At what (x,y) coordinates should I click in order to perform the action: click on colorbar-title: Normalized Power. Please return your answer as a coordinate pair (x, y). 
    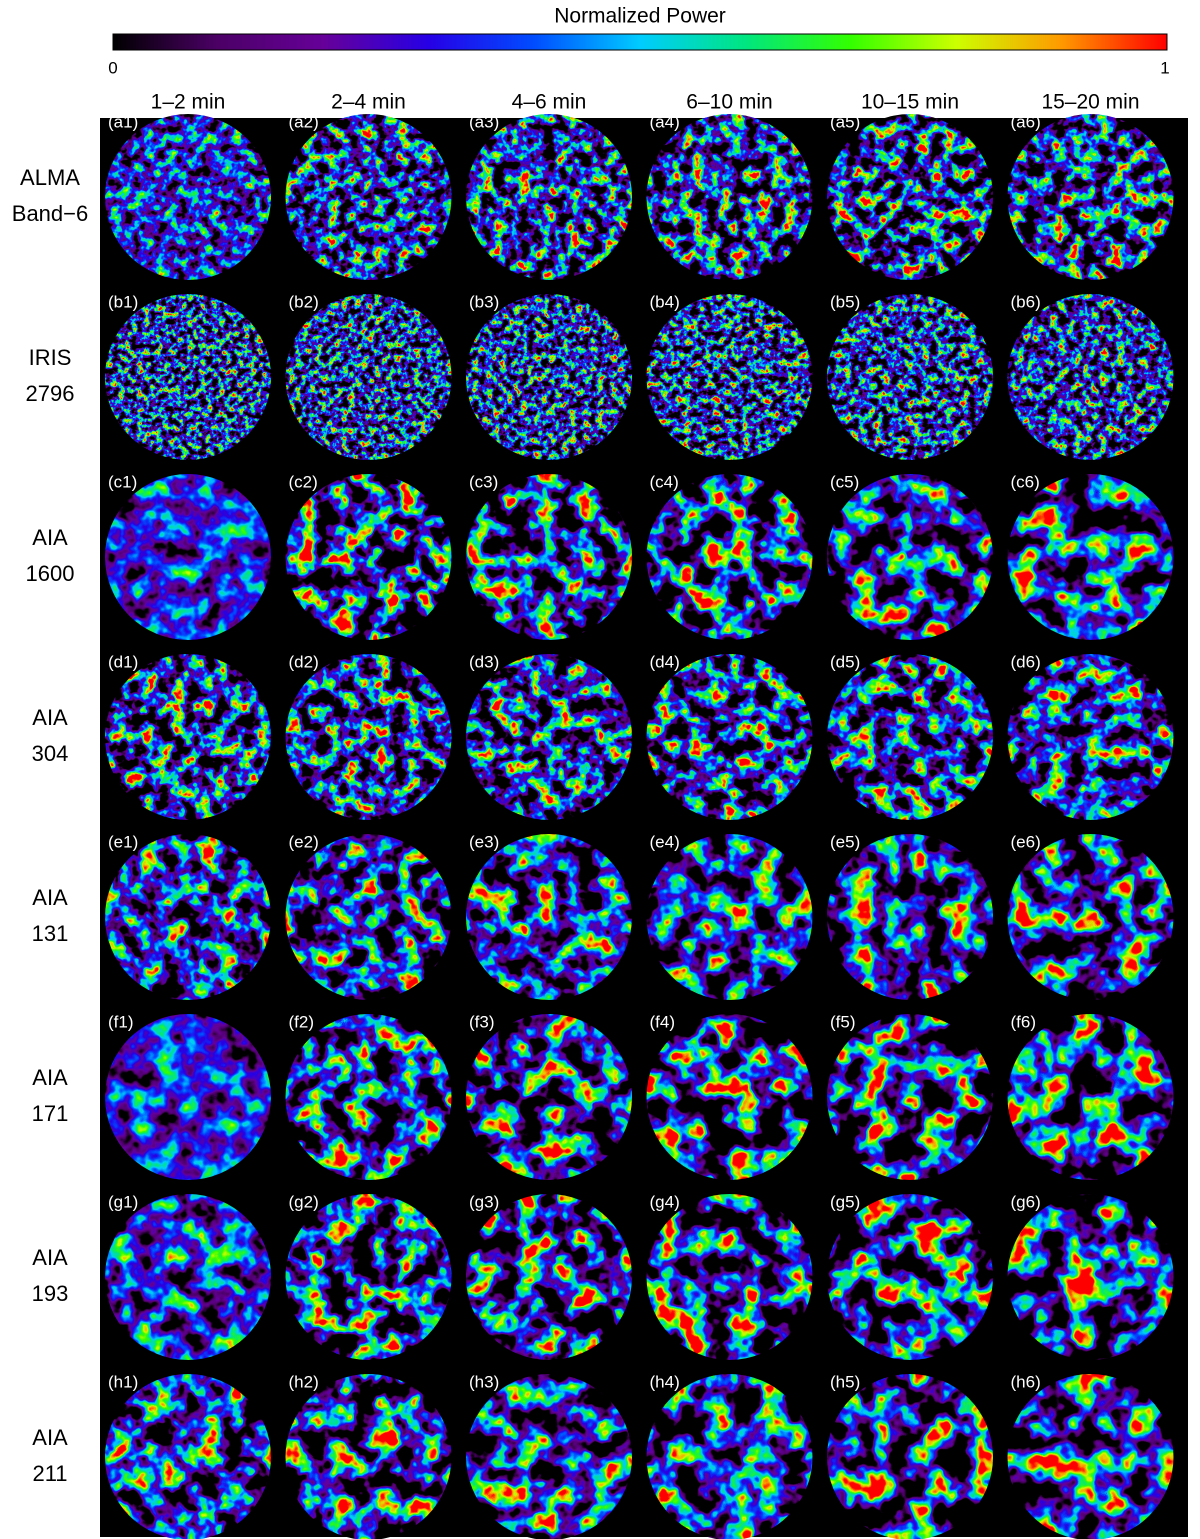
    Looking at the image, I should click on (640, 16).